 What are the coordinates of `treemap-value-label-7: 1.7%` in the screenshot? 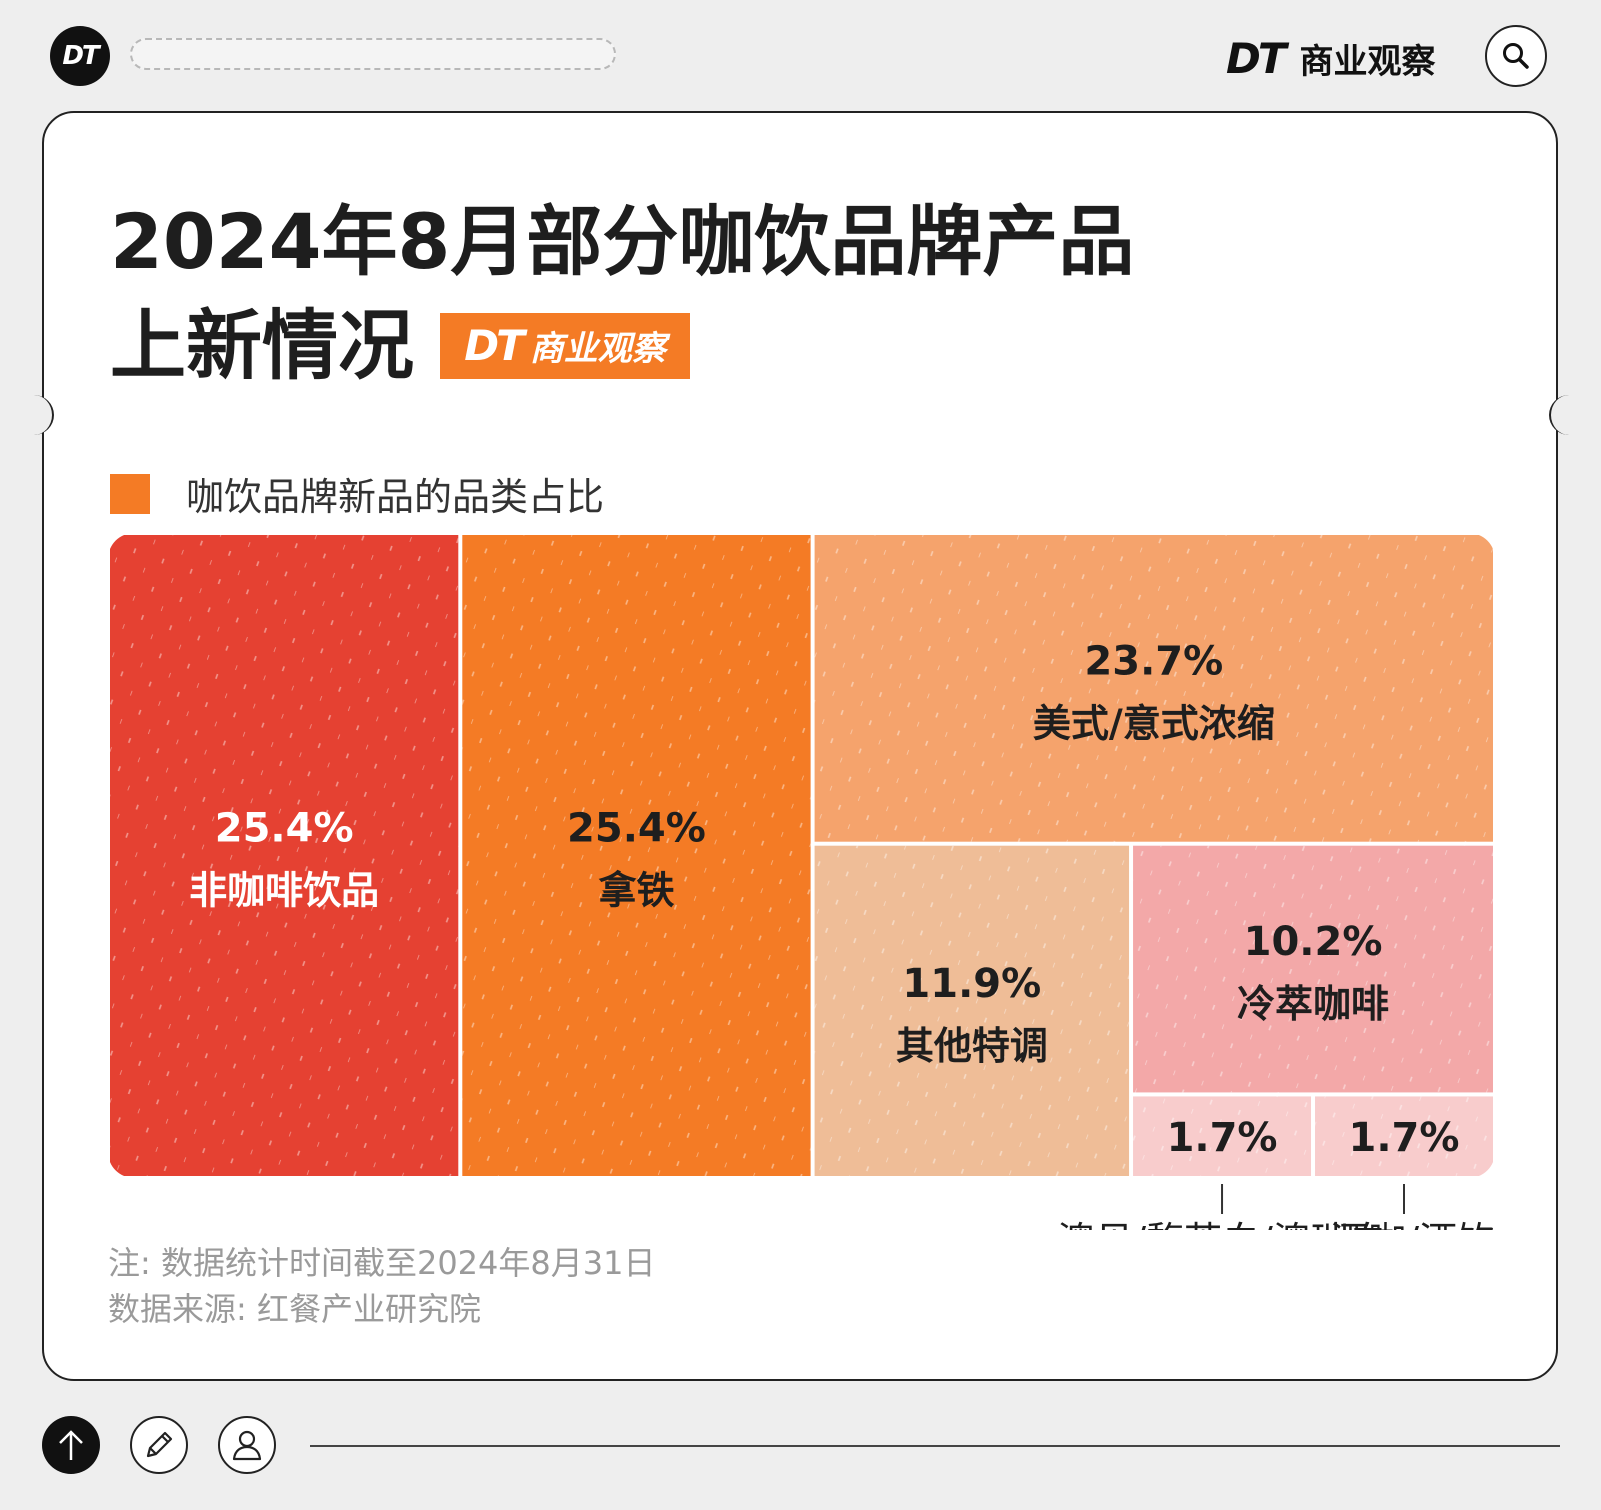 It's located at (1404, 1138).